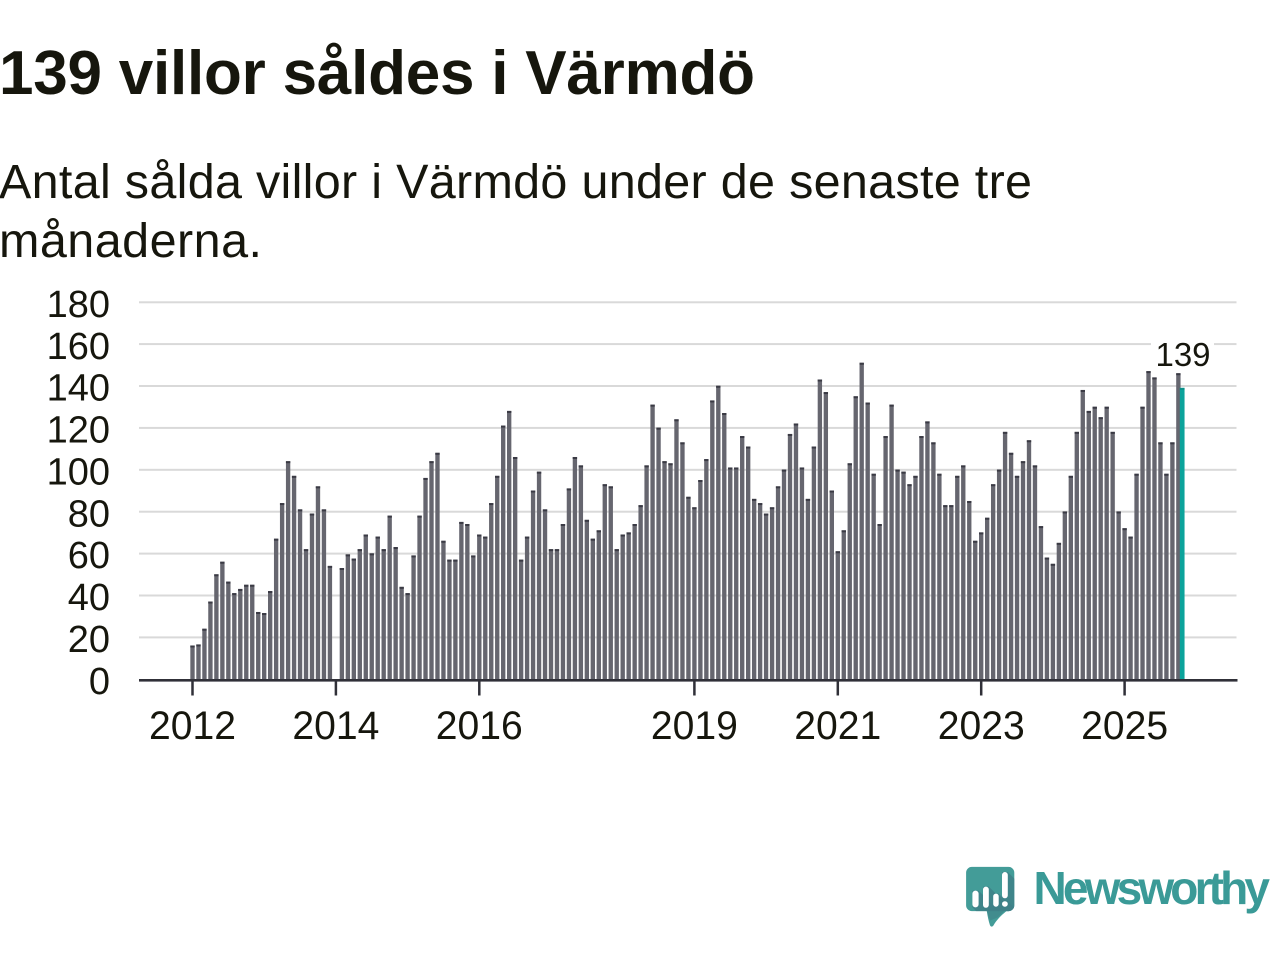  Describe the element at coordinates (1152, 888) in the screenshot. I see `svg-text: Newsworthy` at that location.